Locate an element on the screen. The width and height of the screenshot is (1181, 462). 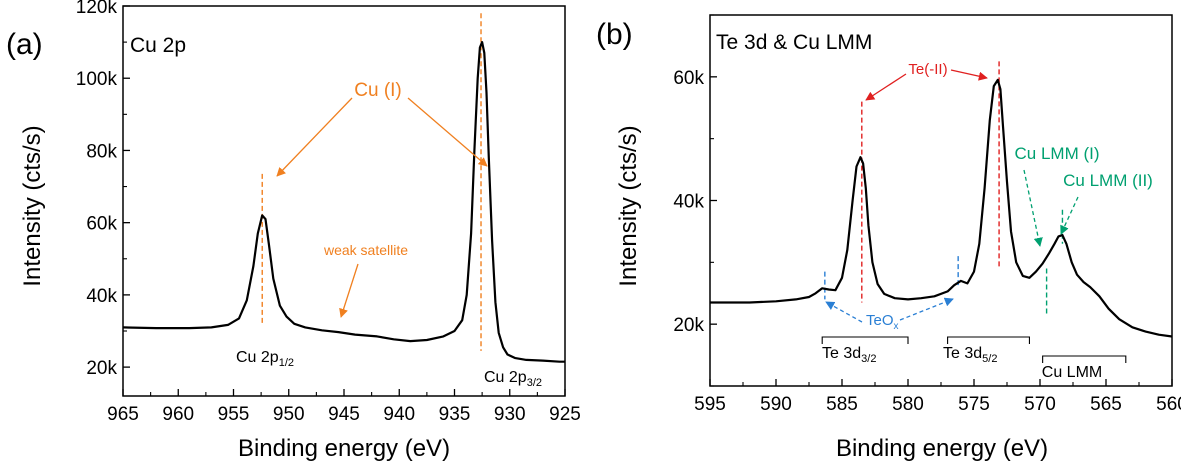
x-tick-label: 590 is located at coordinates (776, 404).